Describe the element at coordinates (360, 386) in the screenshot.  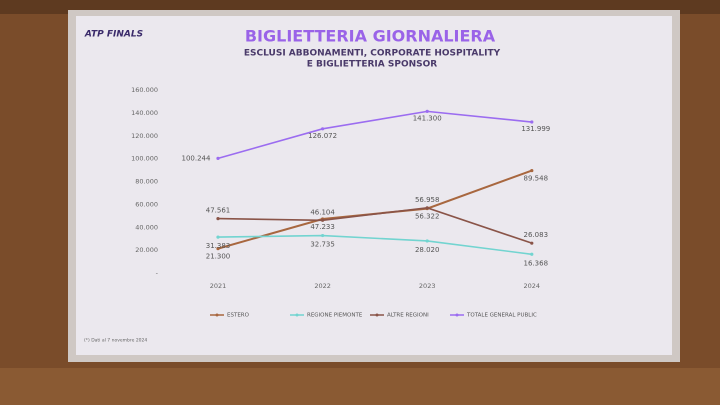
I see `wall-bottom` at that location.